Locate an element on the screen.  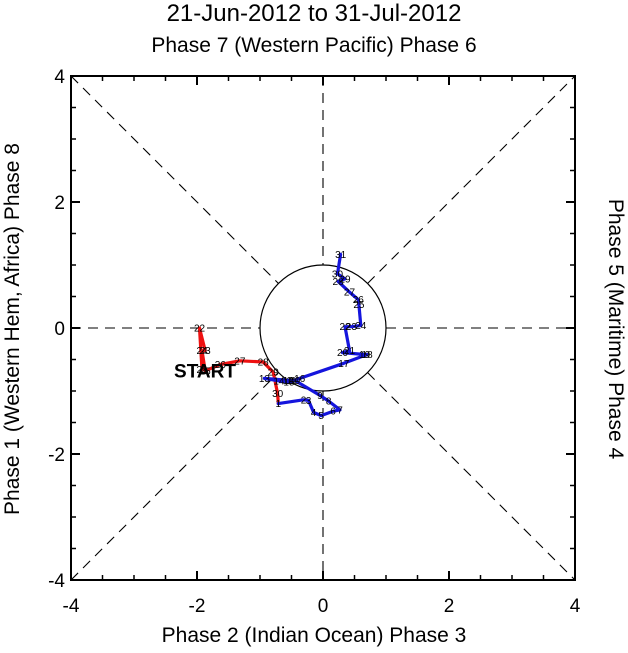
day-label: 31 is located at coordinates (341, 255).